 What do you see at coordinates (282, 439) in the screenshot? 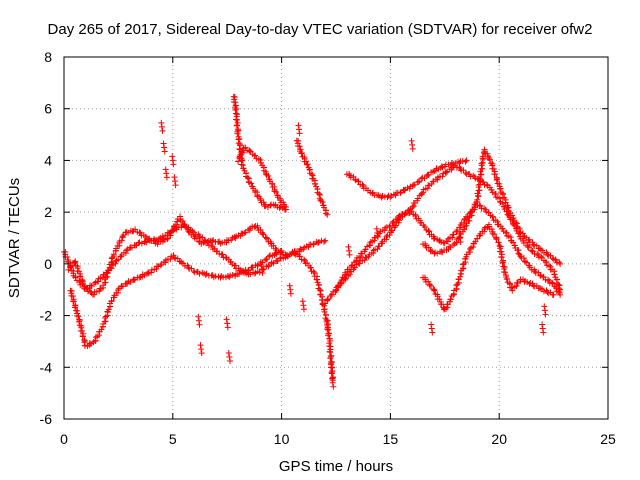
I see `x-tick-label: 10` at bounding box center [282, 439].